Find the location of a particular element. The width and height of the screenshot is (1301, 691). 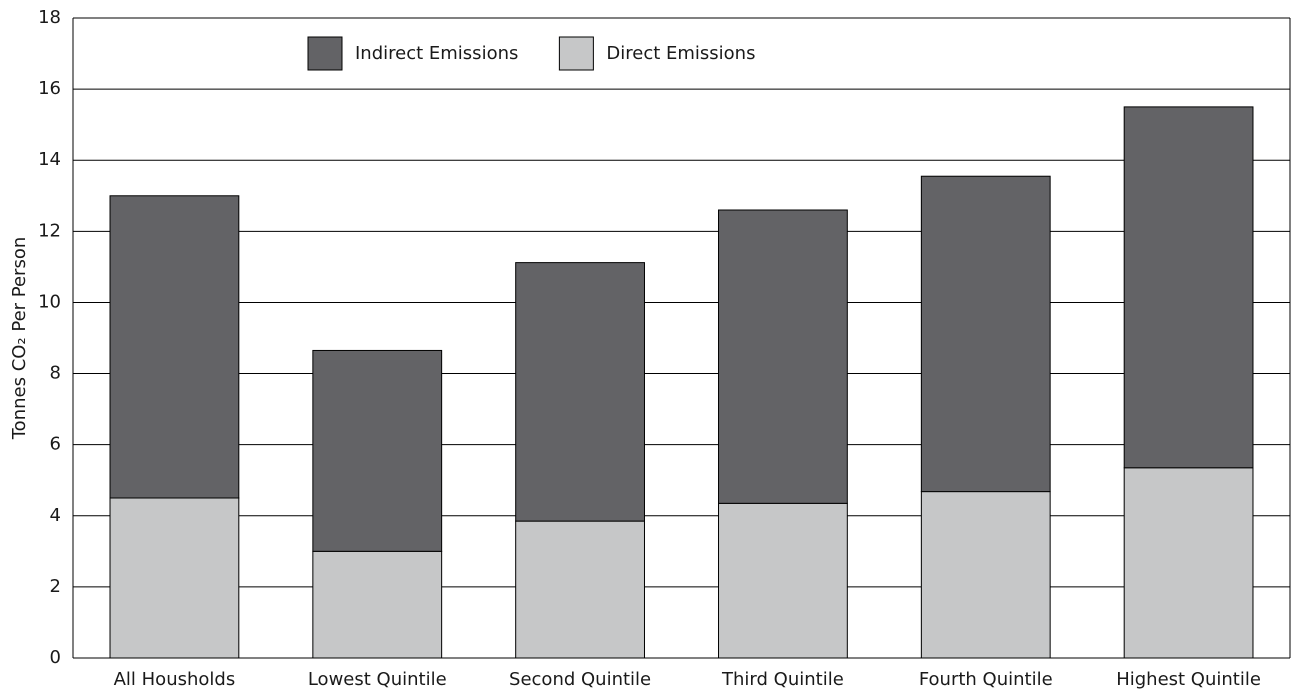

x-tick-label: Fourth Quintile is located at coordinates (986, 679).